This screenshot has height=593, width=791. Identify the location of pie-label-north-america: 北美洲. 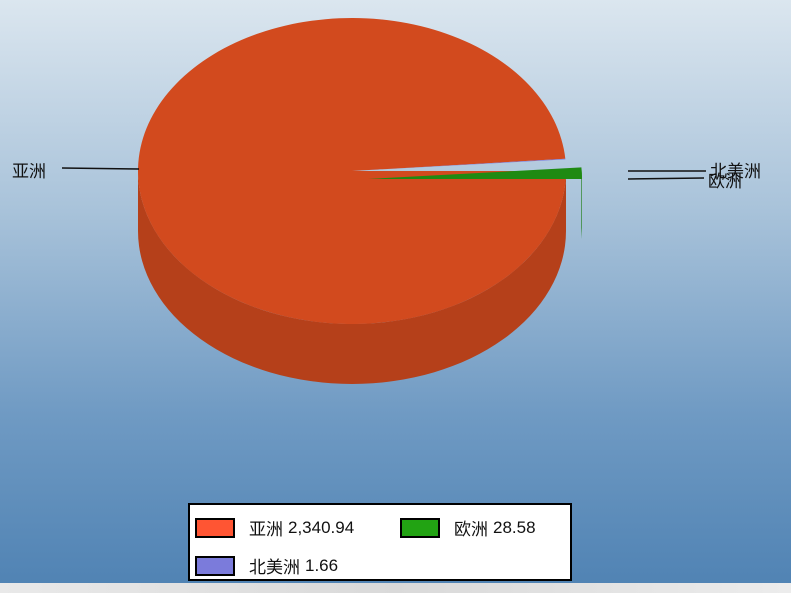
(735, 172).